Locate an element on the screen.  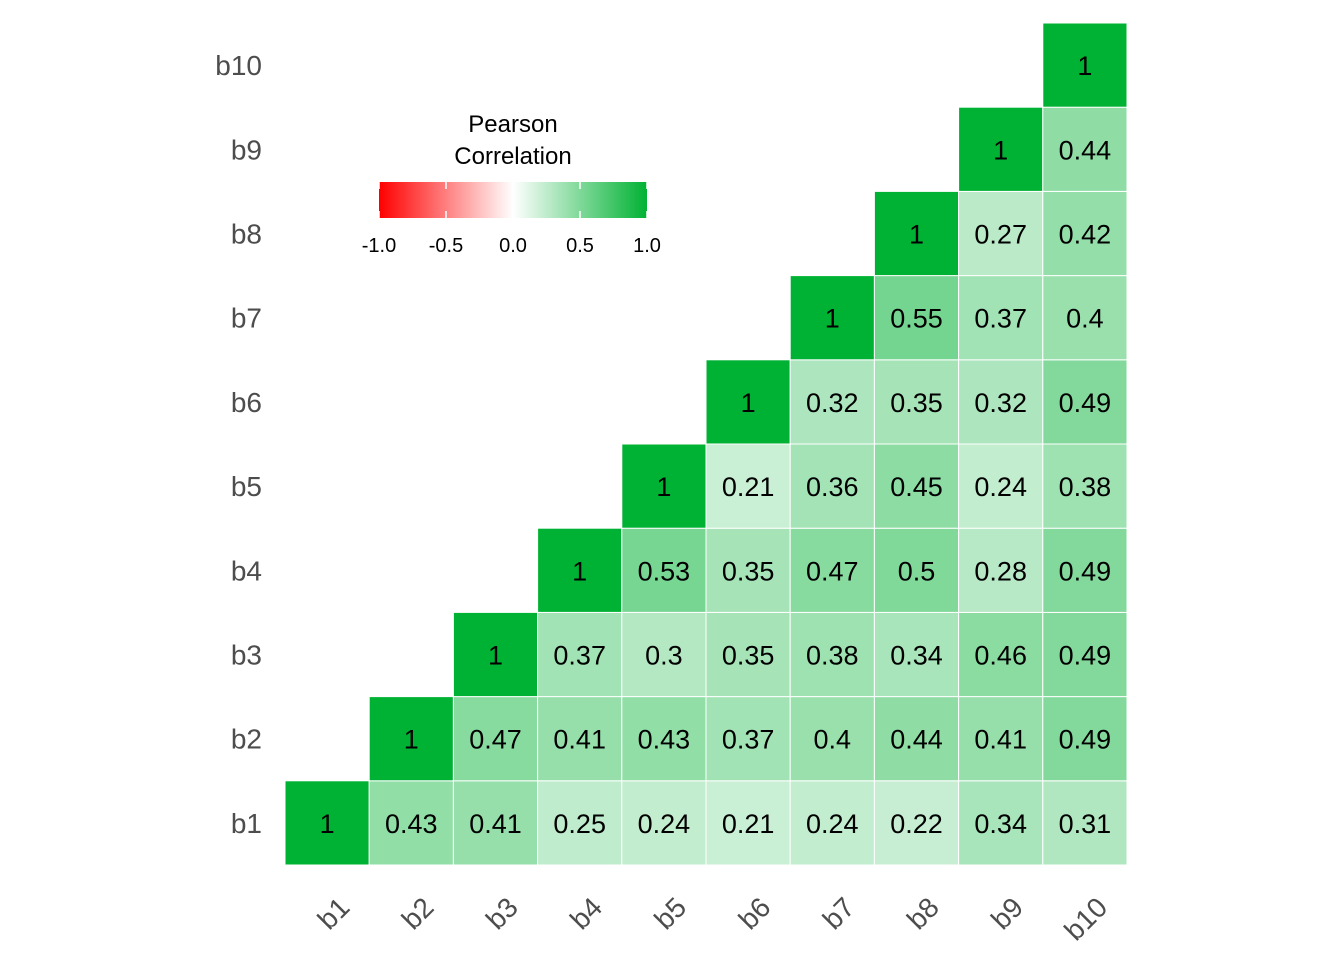
cell-value-label-b5-b3: 0.3 is located at coordinates (664, 656).